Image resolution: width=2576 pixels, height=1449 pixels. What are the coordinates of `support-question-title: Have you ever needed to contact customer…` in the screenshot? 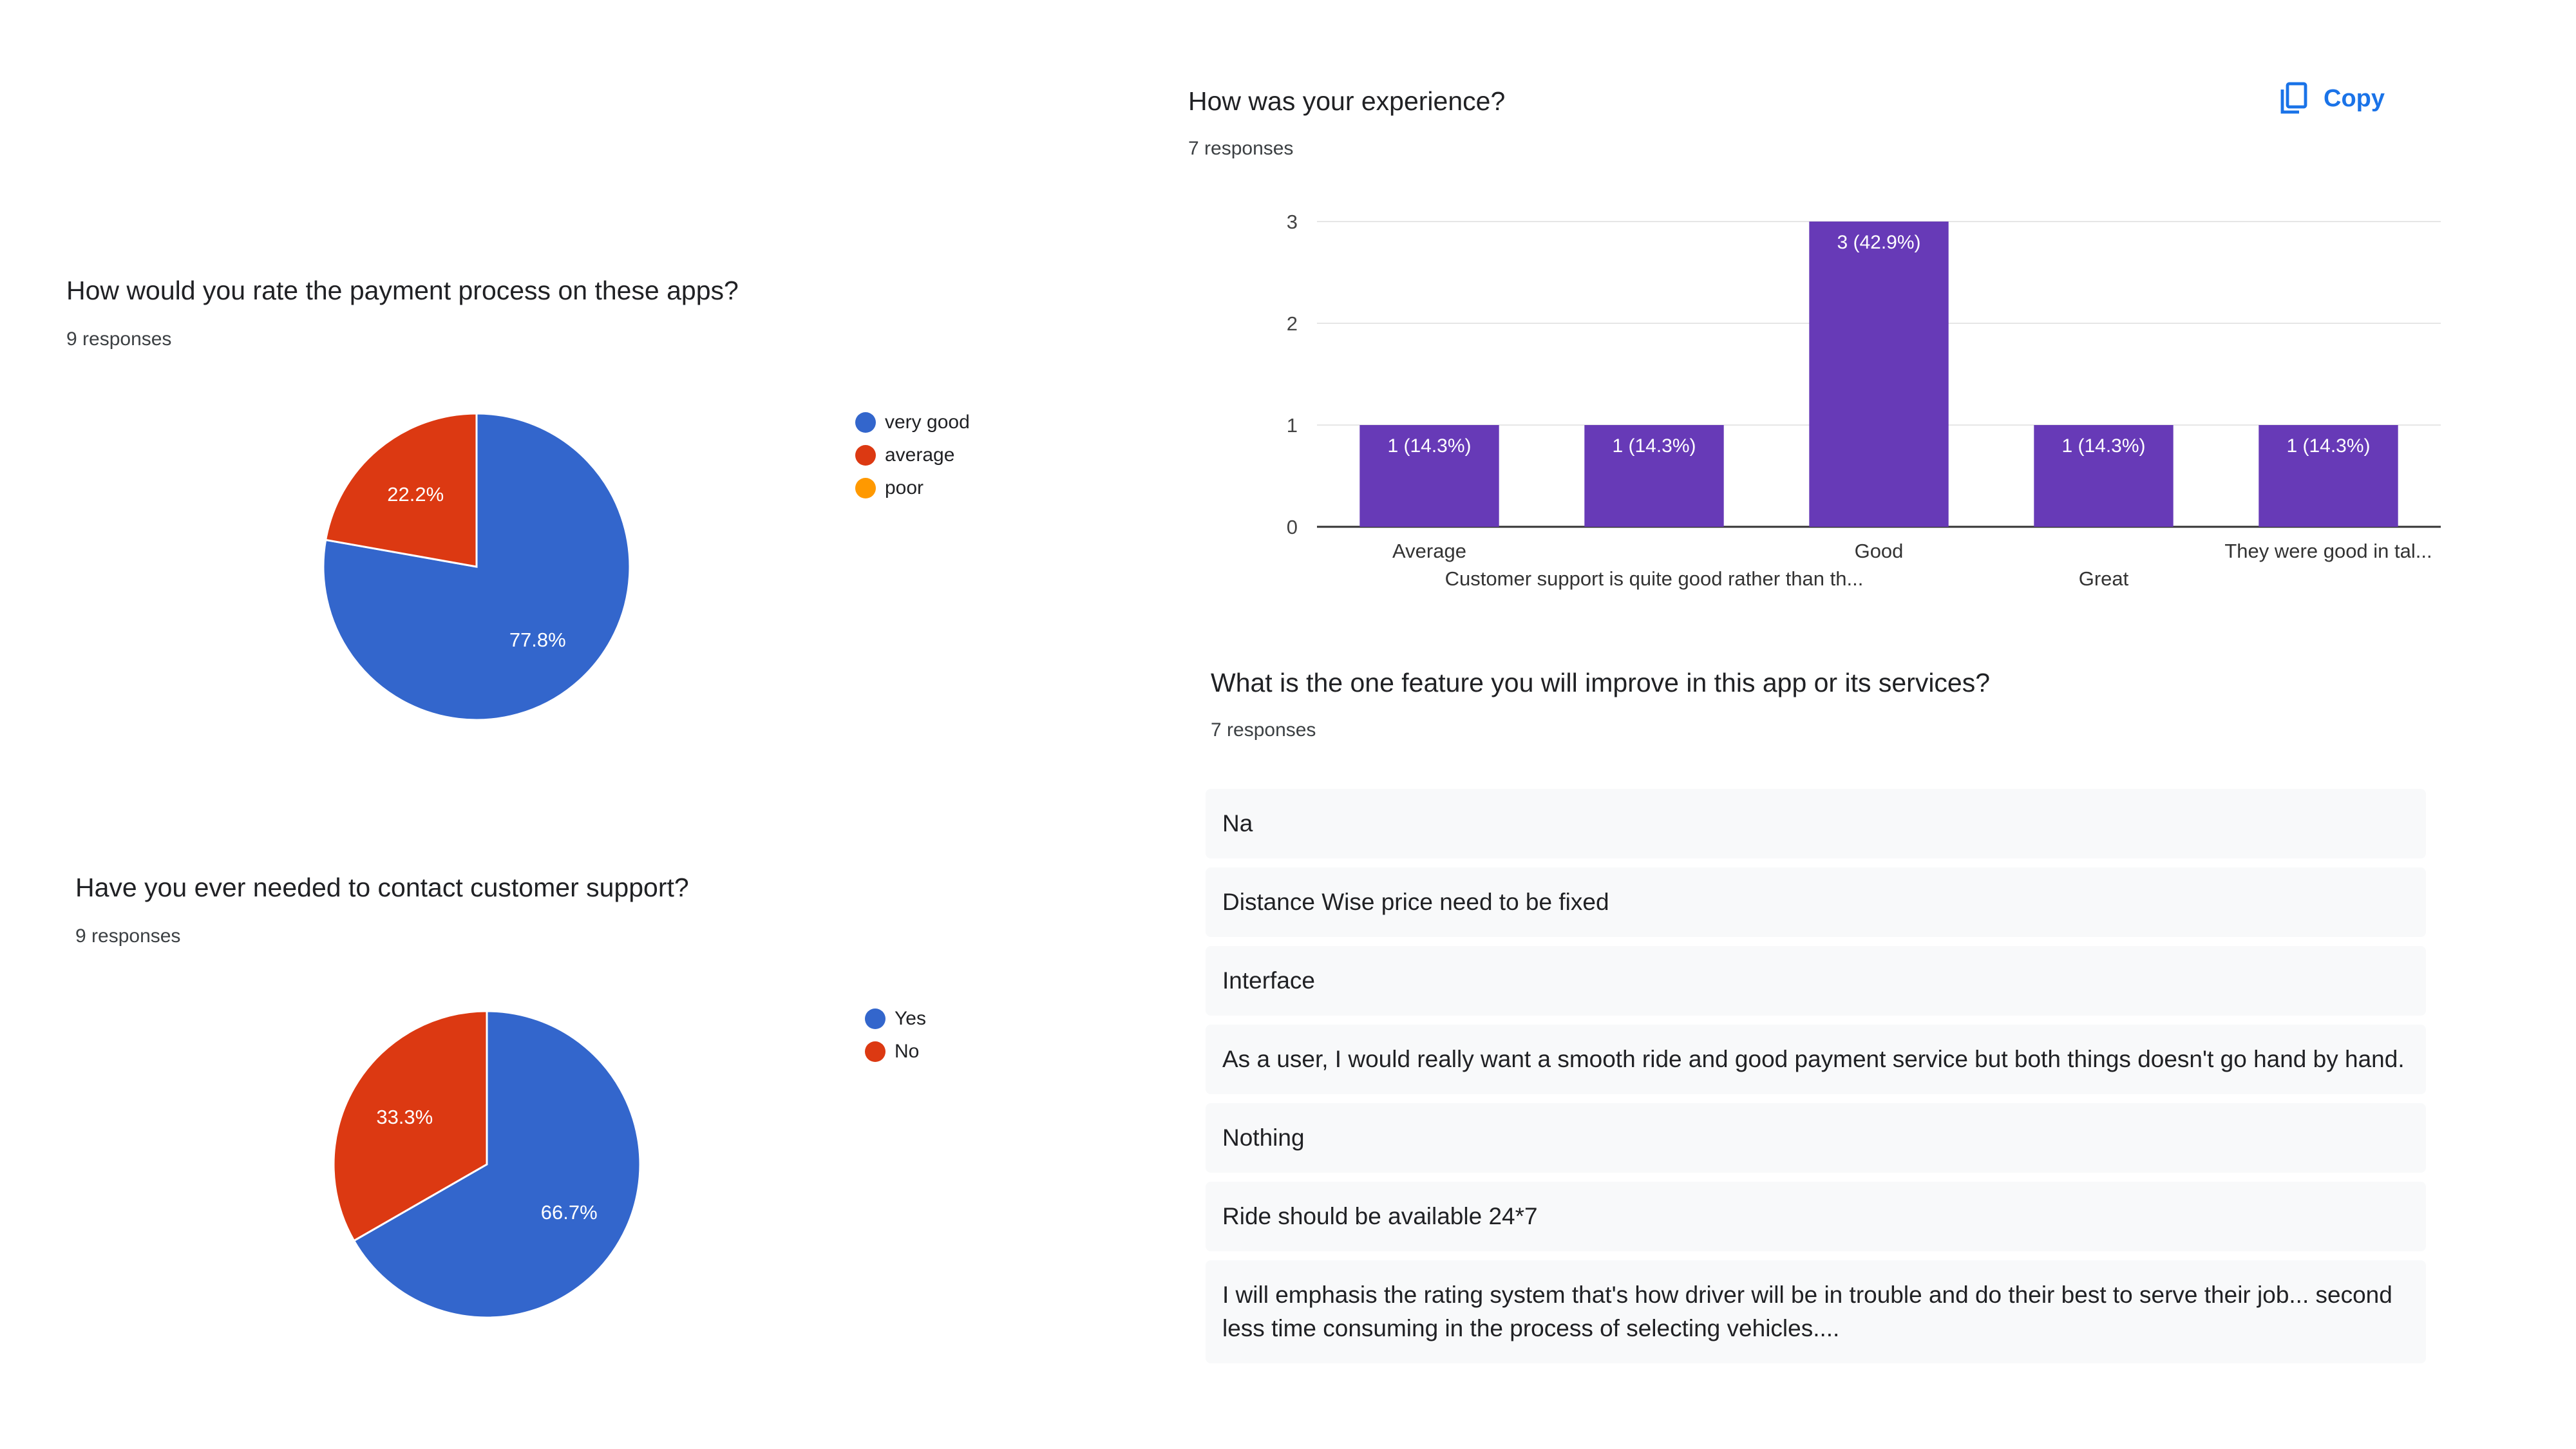 It's located at (382, 887).